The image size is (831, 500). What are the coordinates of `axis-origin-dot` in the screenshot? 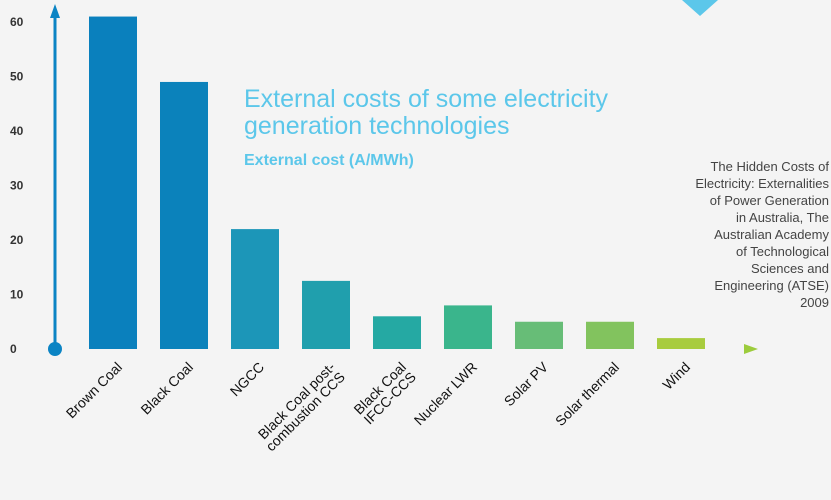 It's located at (55, 349).